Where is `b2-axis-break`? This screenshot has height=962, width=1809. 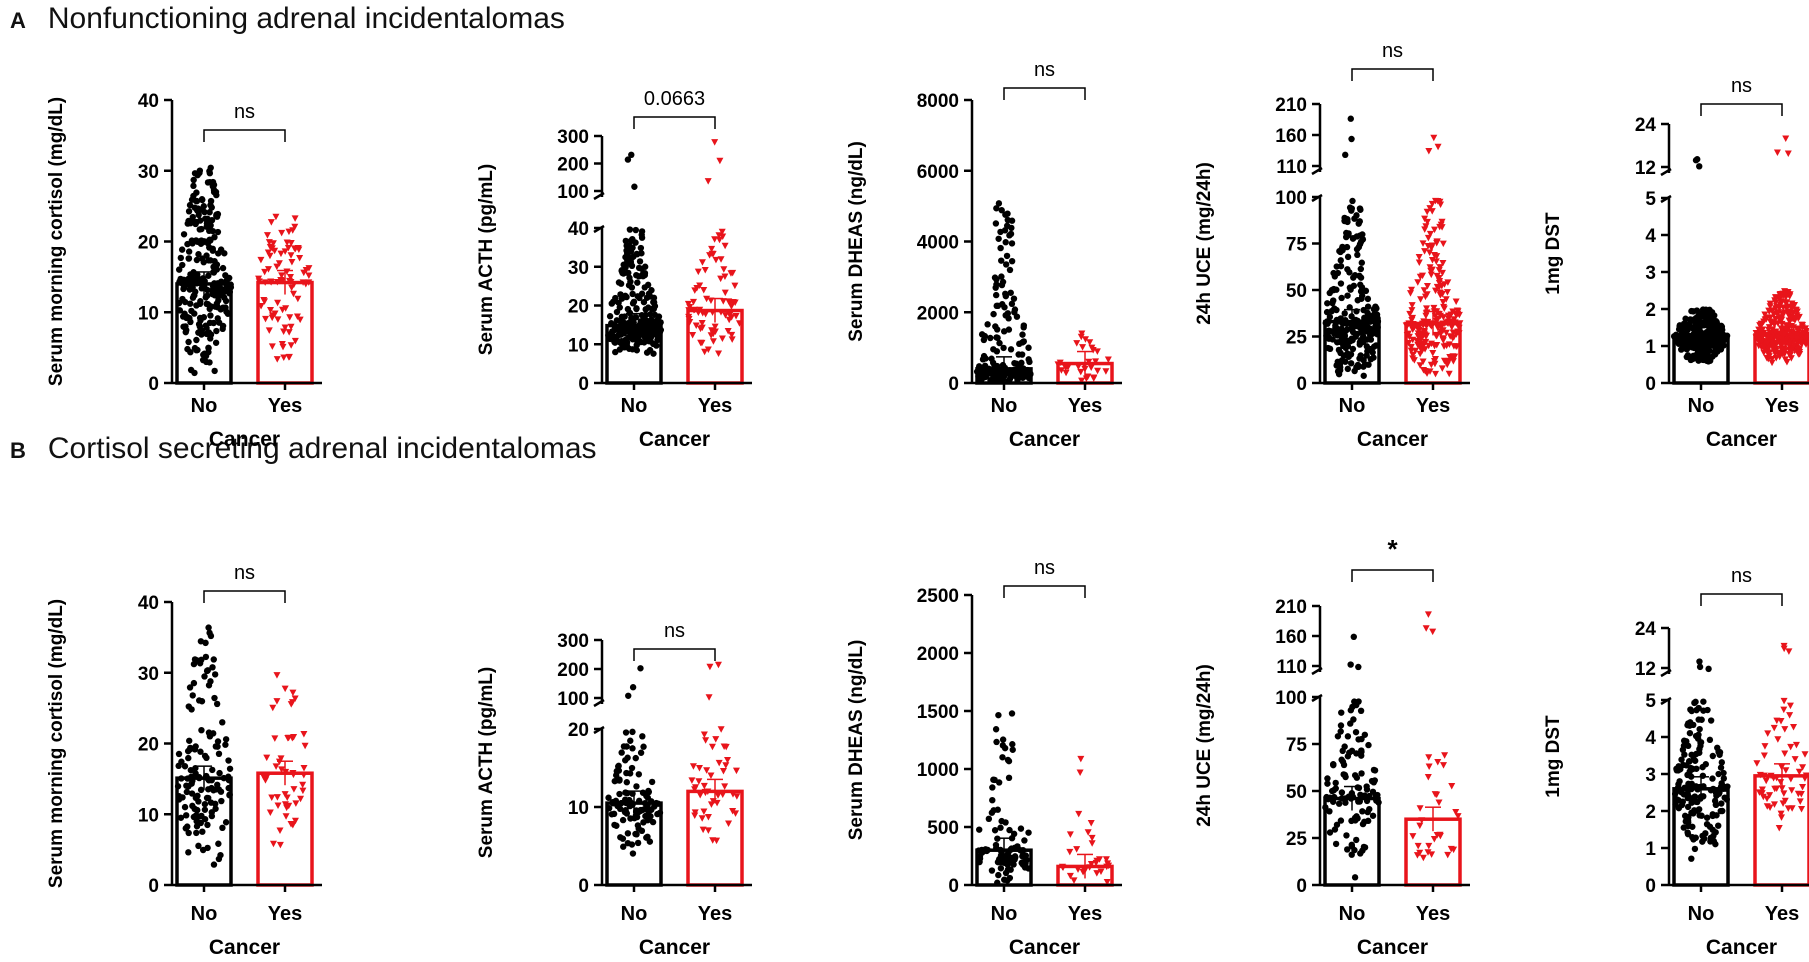
b2-axis-break is located at coordinates (599, 730).